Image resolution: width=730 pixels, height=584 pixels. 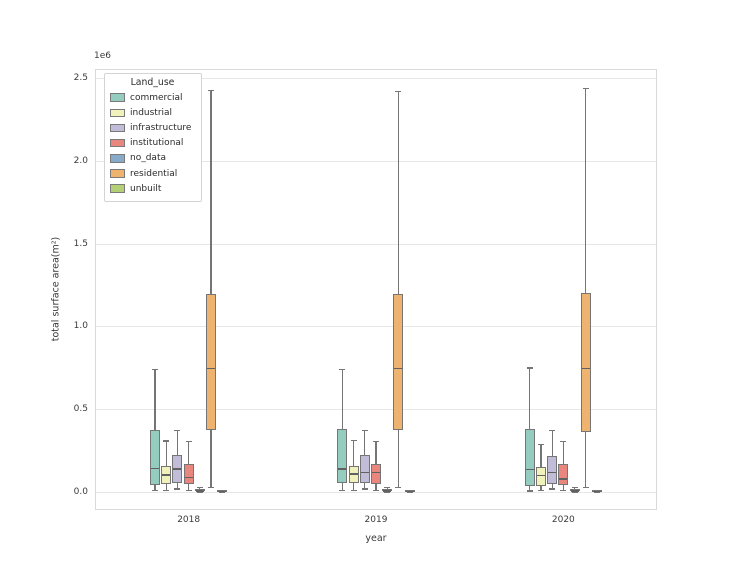 I want to click on median-commercial-2019, so click(x=342, y=469).